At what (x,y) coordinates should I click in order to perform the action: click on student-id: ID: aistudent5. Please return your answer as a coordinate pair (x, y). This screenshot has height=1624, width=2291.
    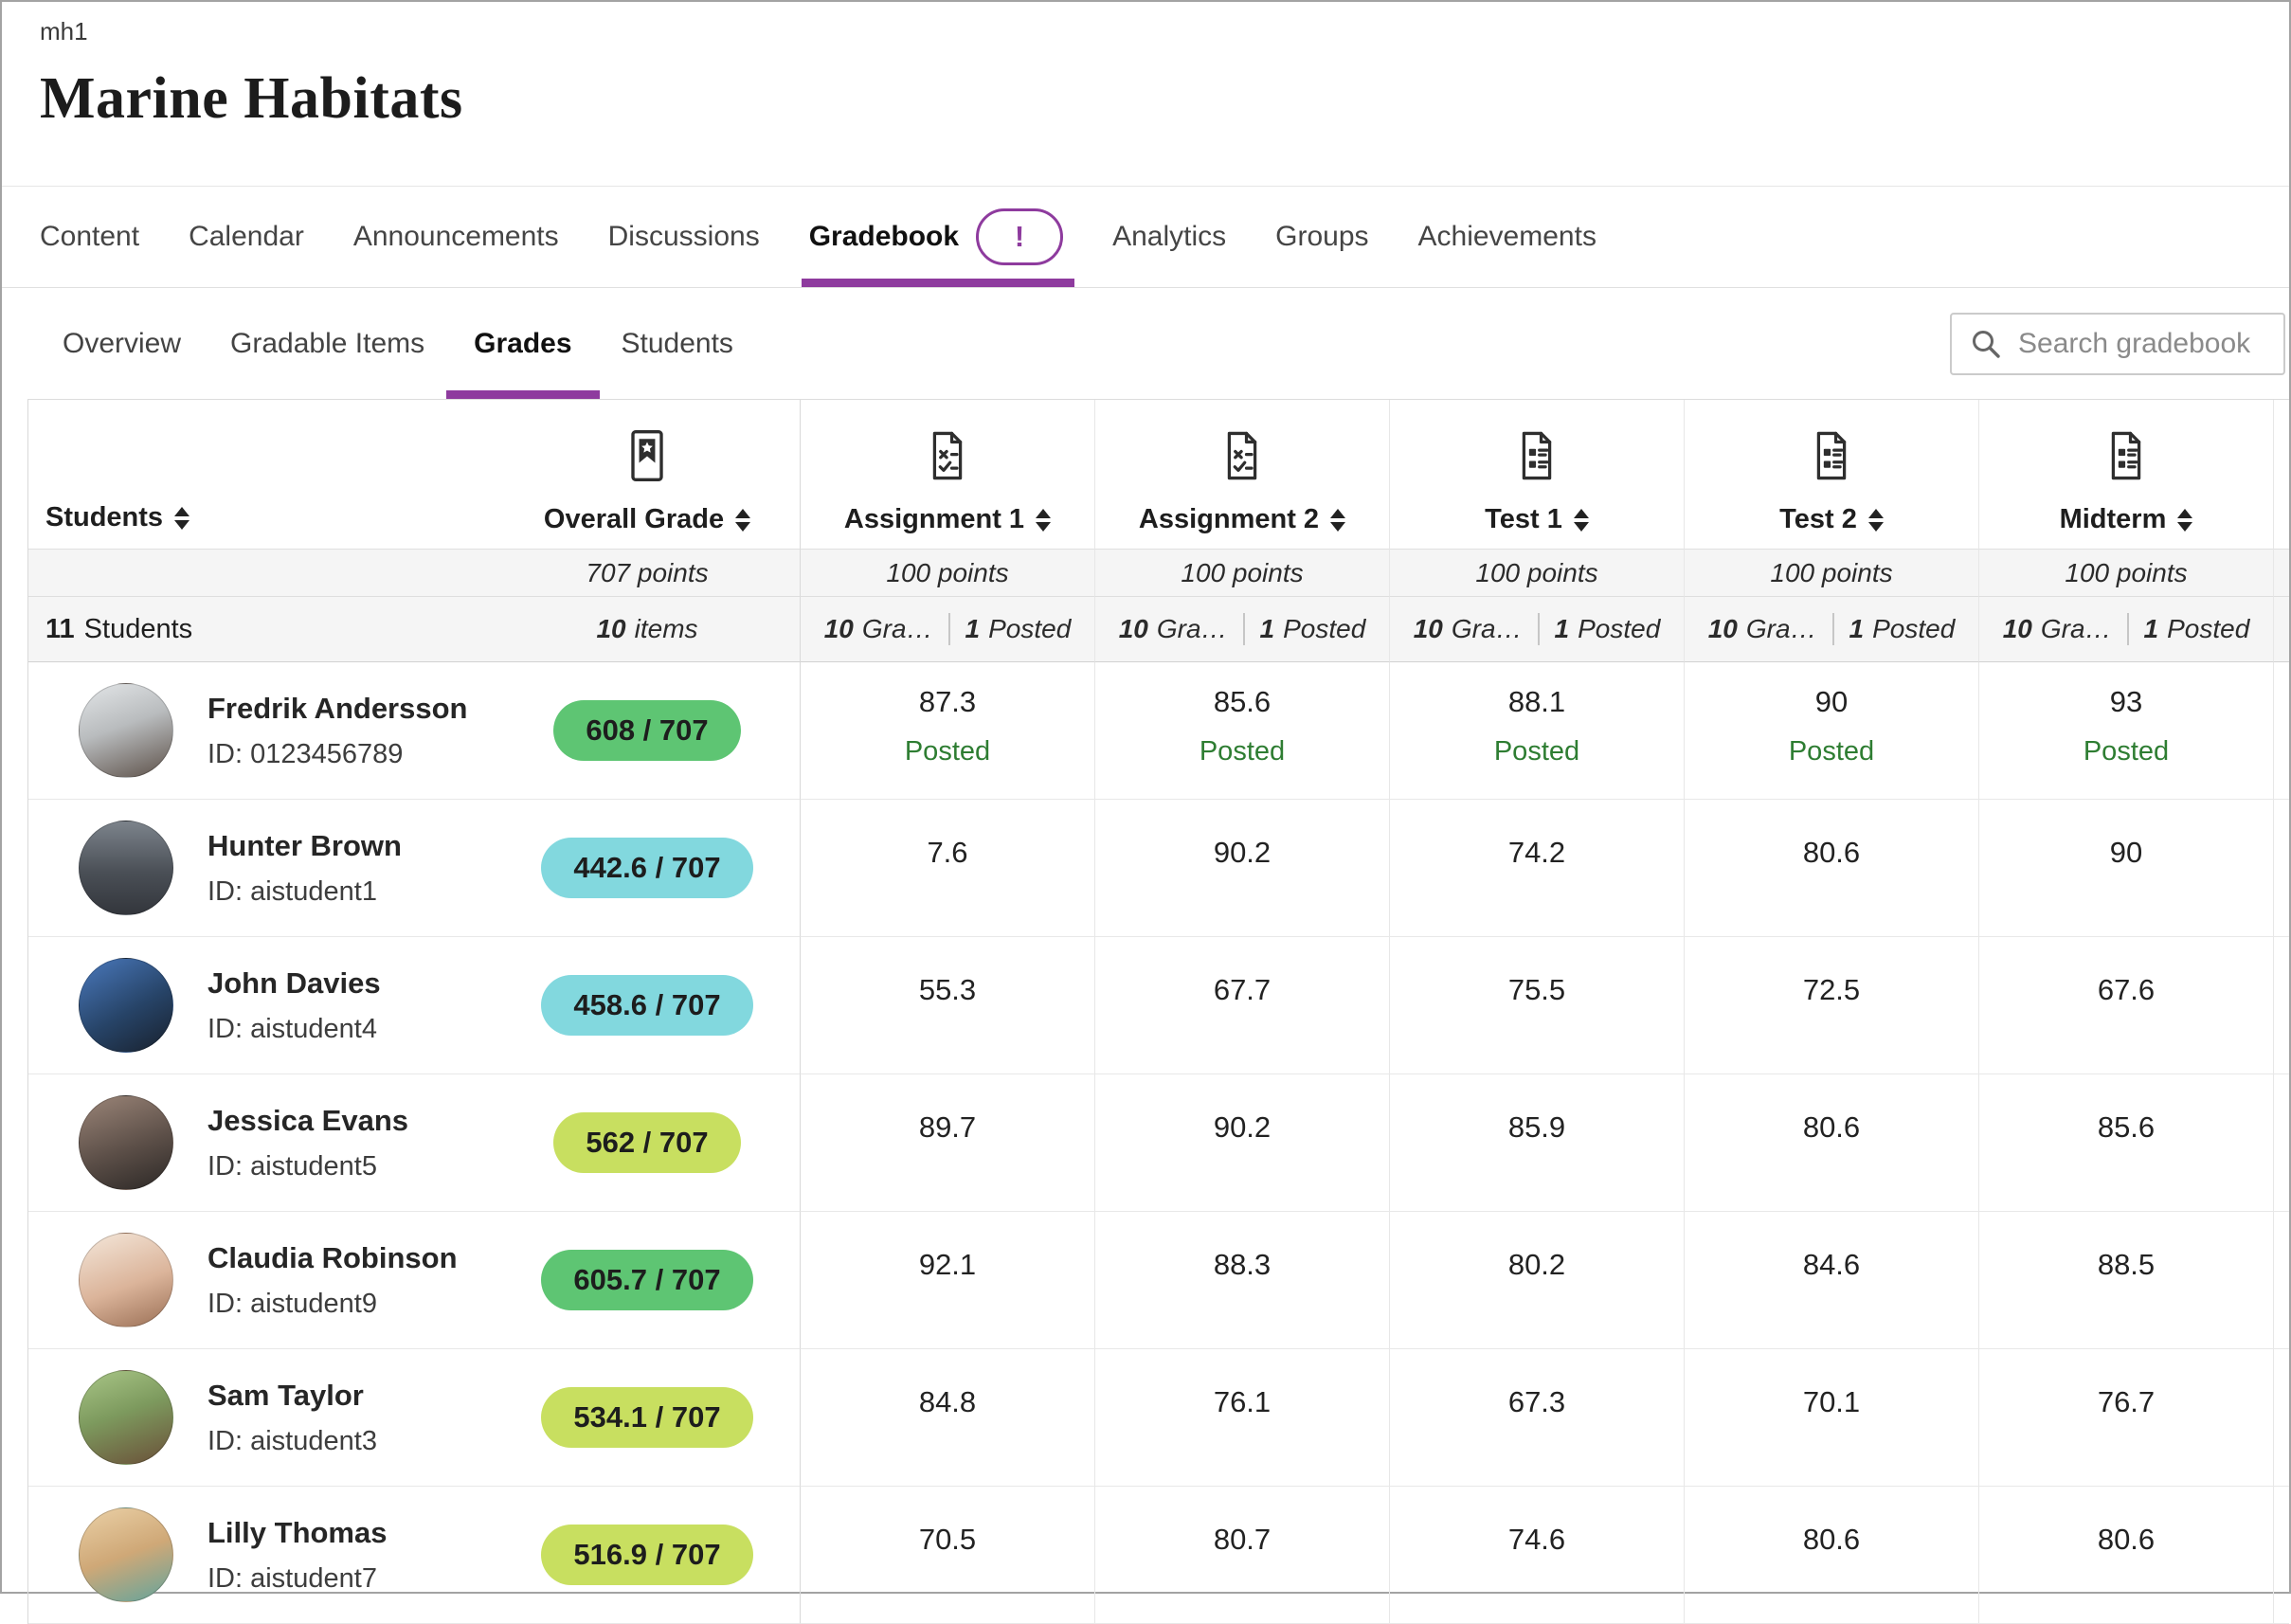
    Looking at the image, I should click on (292, 1166).